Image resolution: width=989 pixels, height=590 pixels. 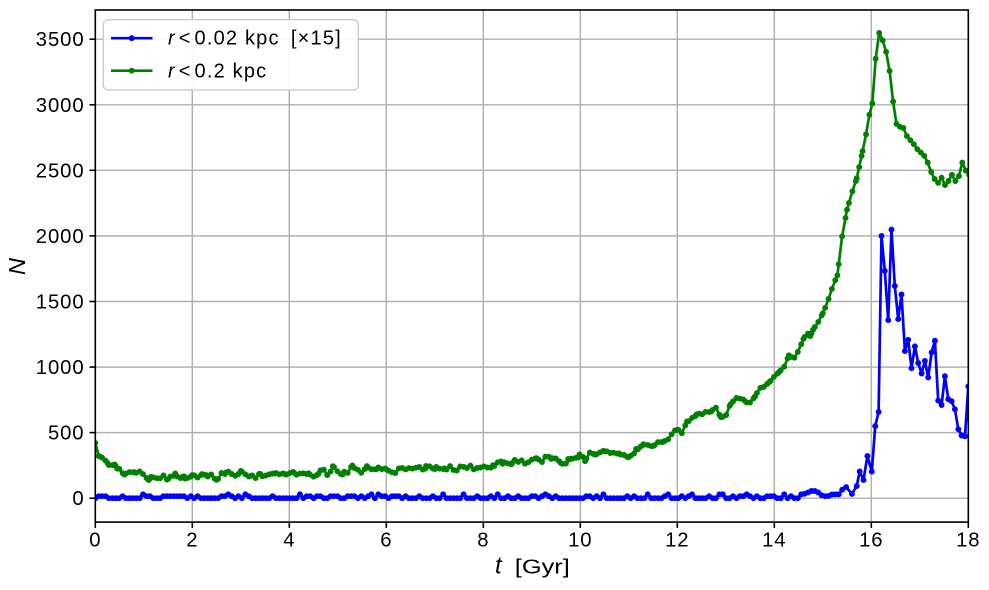 I want to click on svg-text: 8, so click(x=483, y=541).